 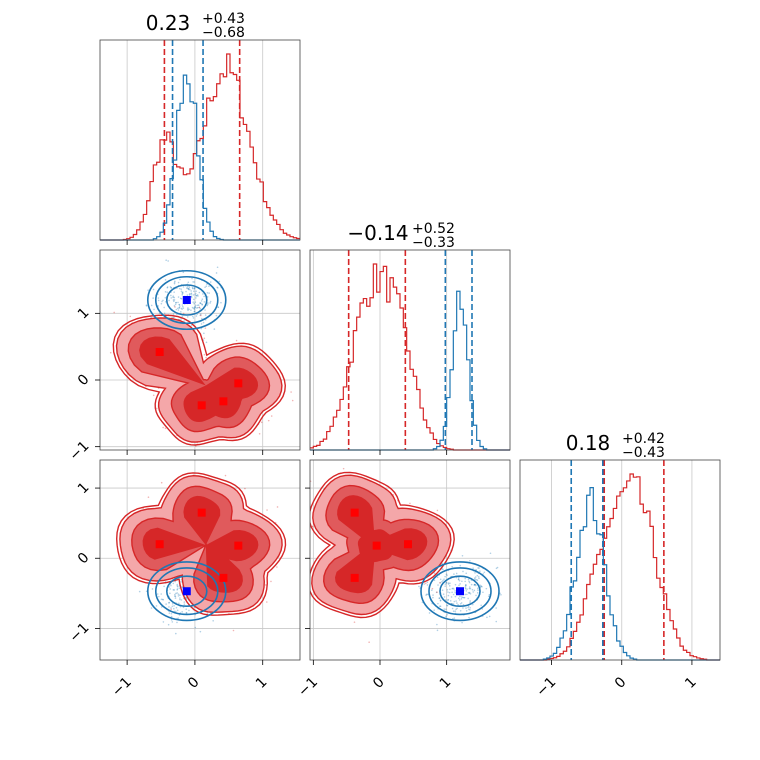 I want to click on red-contour-fill, so click(x=199, y=379).